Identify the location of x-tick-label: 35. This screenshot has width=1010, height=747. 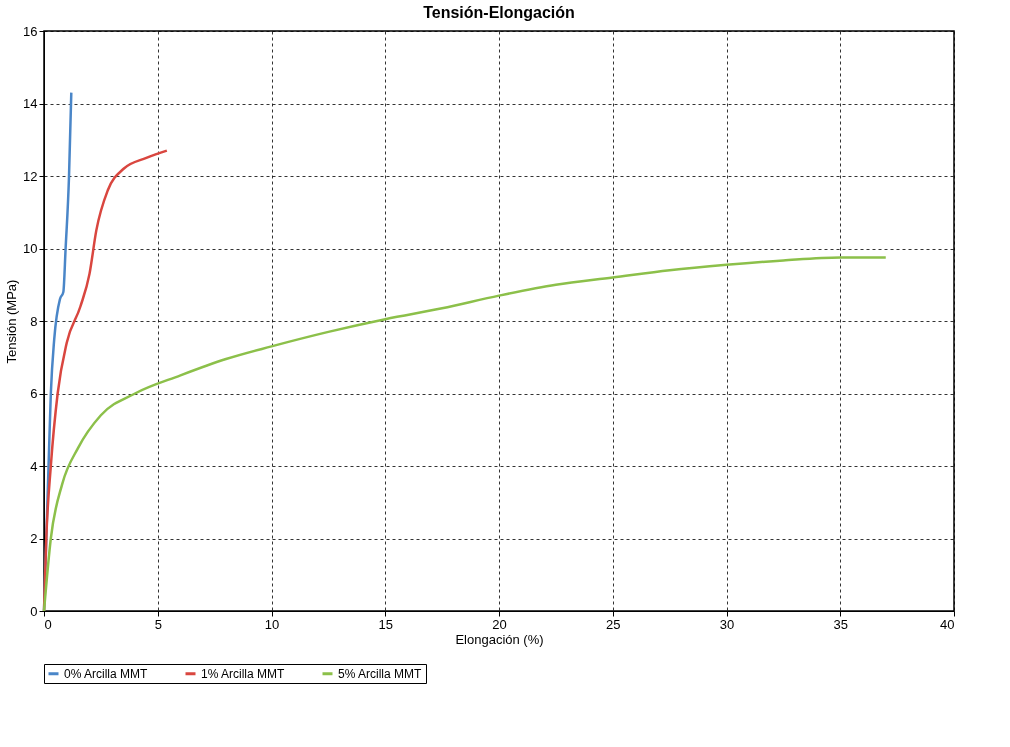
(840, 624).